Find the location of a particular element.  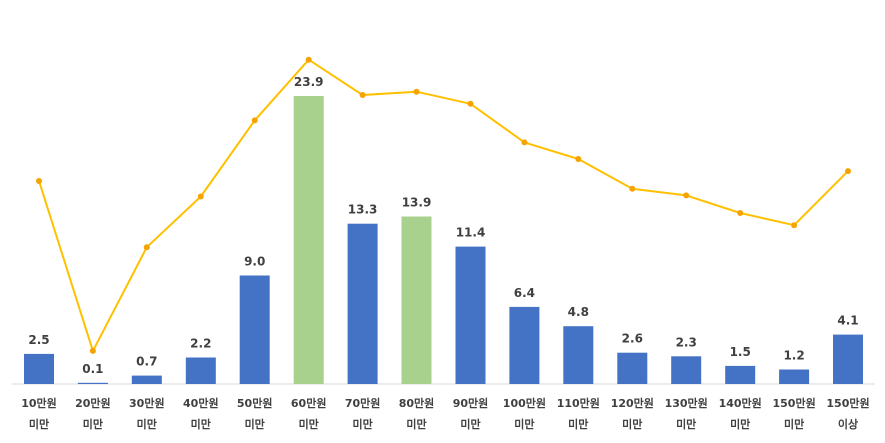

bar-value-label: 2.5 is located at coordinates (38, 340).